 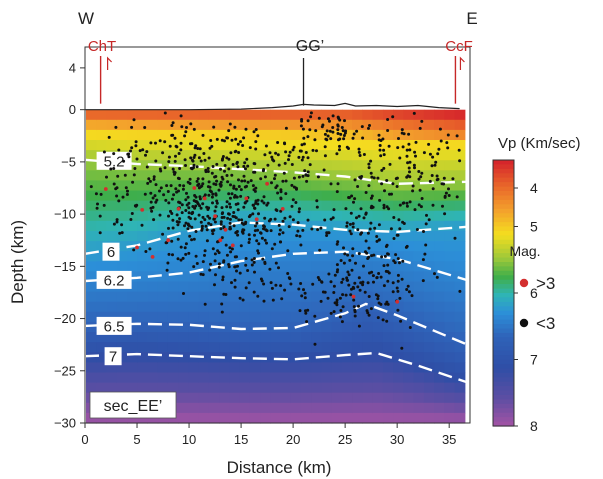 I want to click on y-tick-label: −25, so click(x=65, y=370).